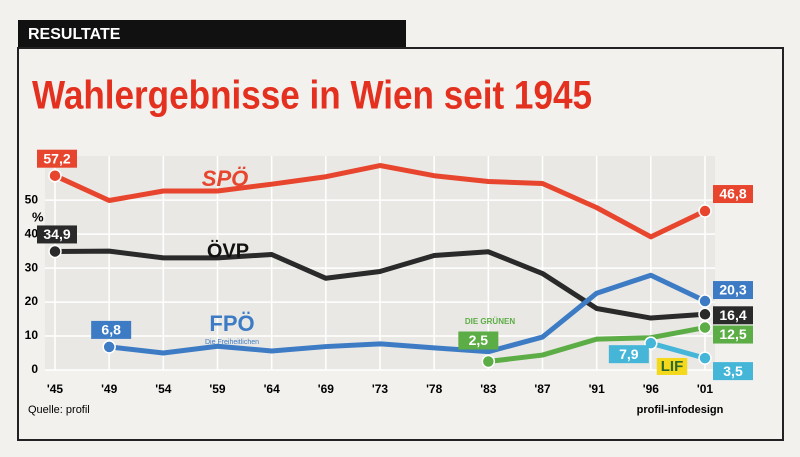  What do you see at coordinates (32, 267) in the screenshot?
I see `y-tick-label: 30` at bounding box center [32, 267].